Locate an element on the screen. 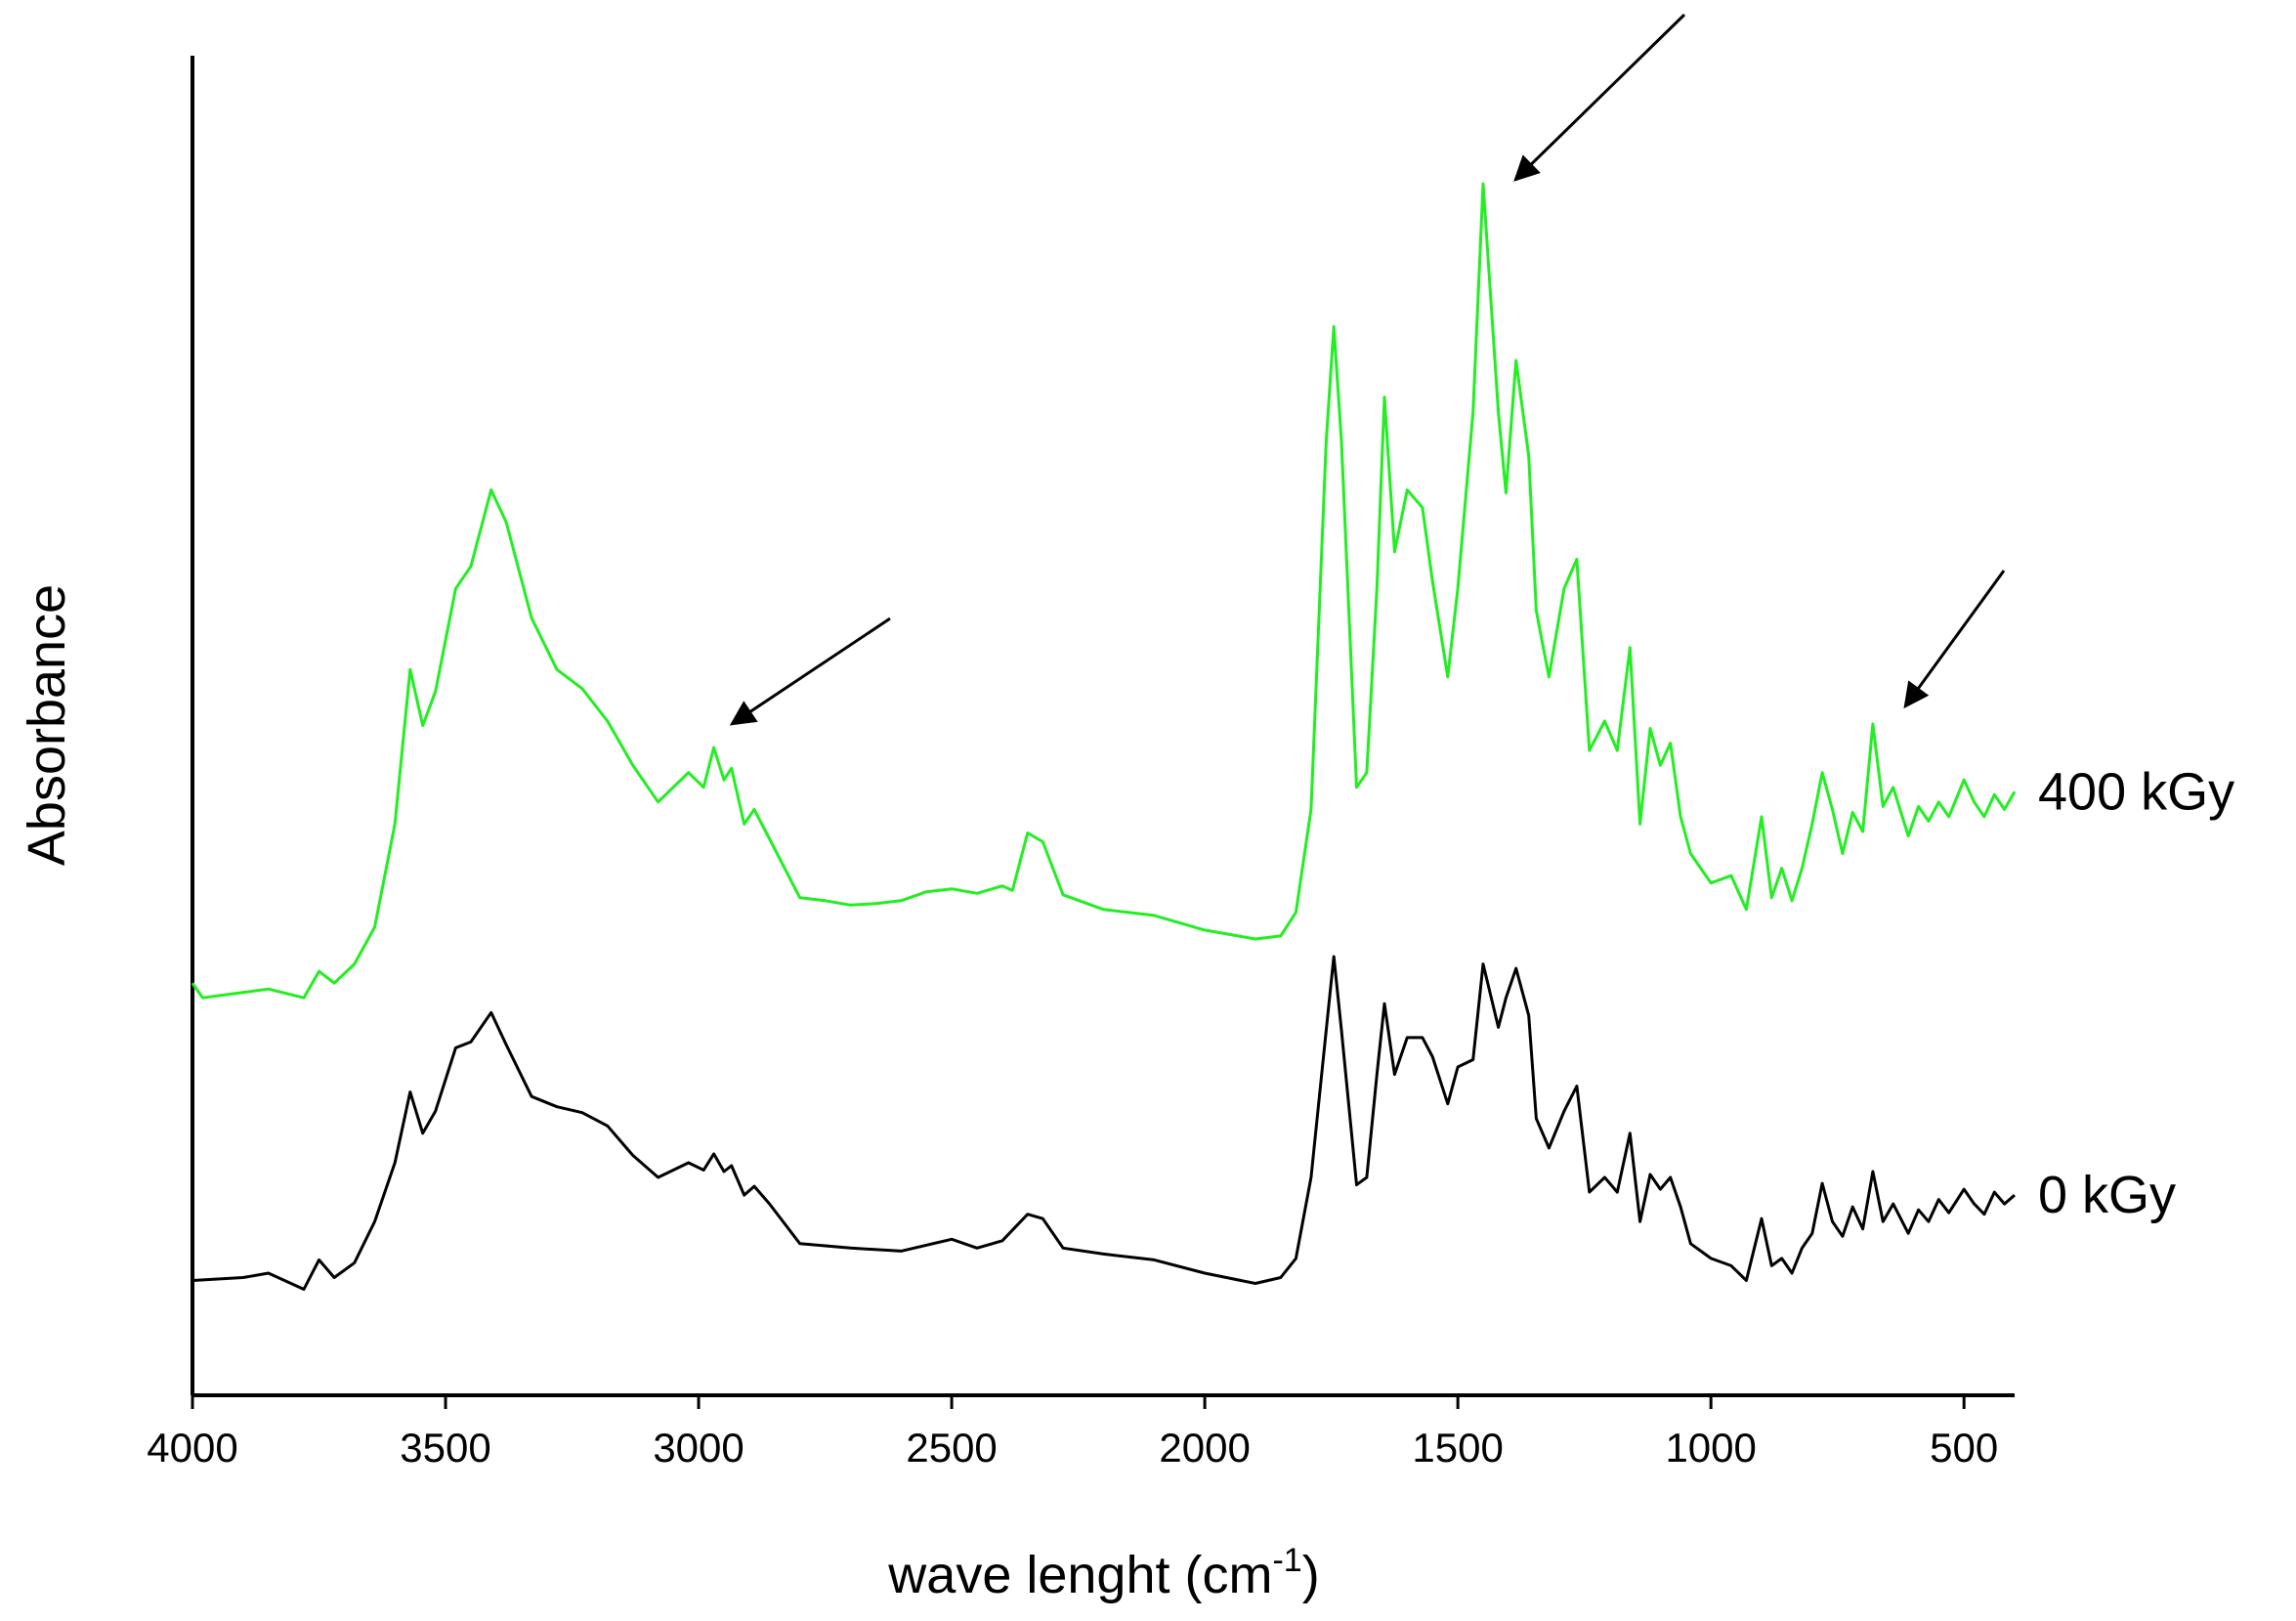 The width and height of the screenshot is (2296, 1621). x-tick-label: 2000 is located at coordinates (1205, 1448).